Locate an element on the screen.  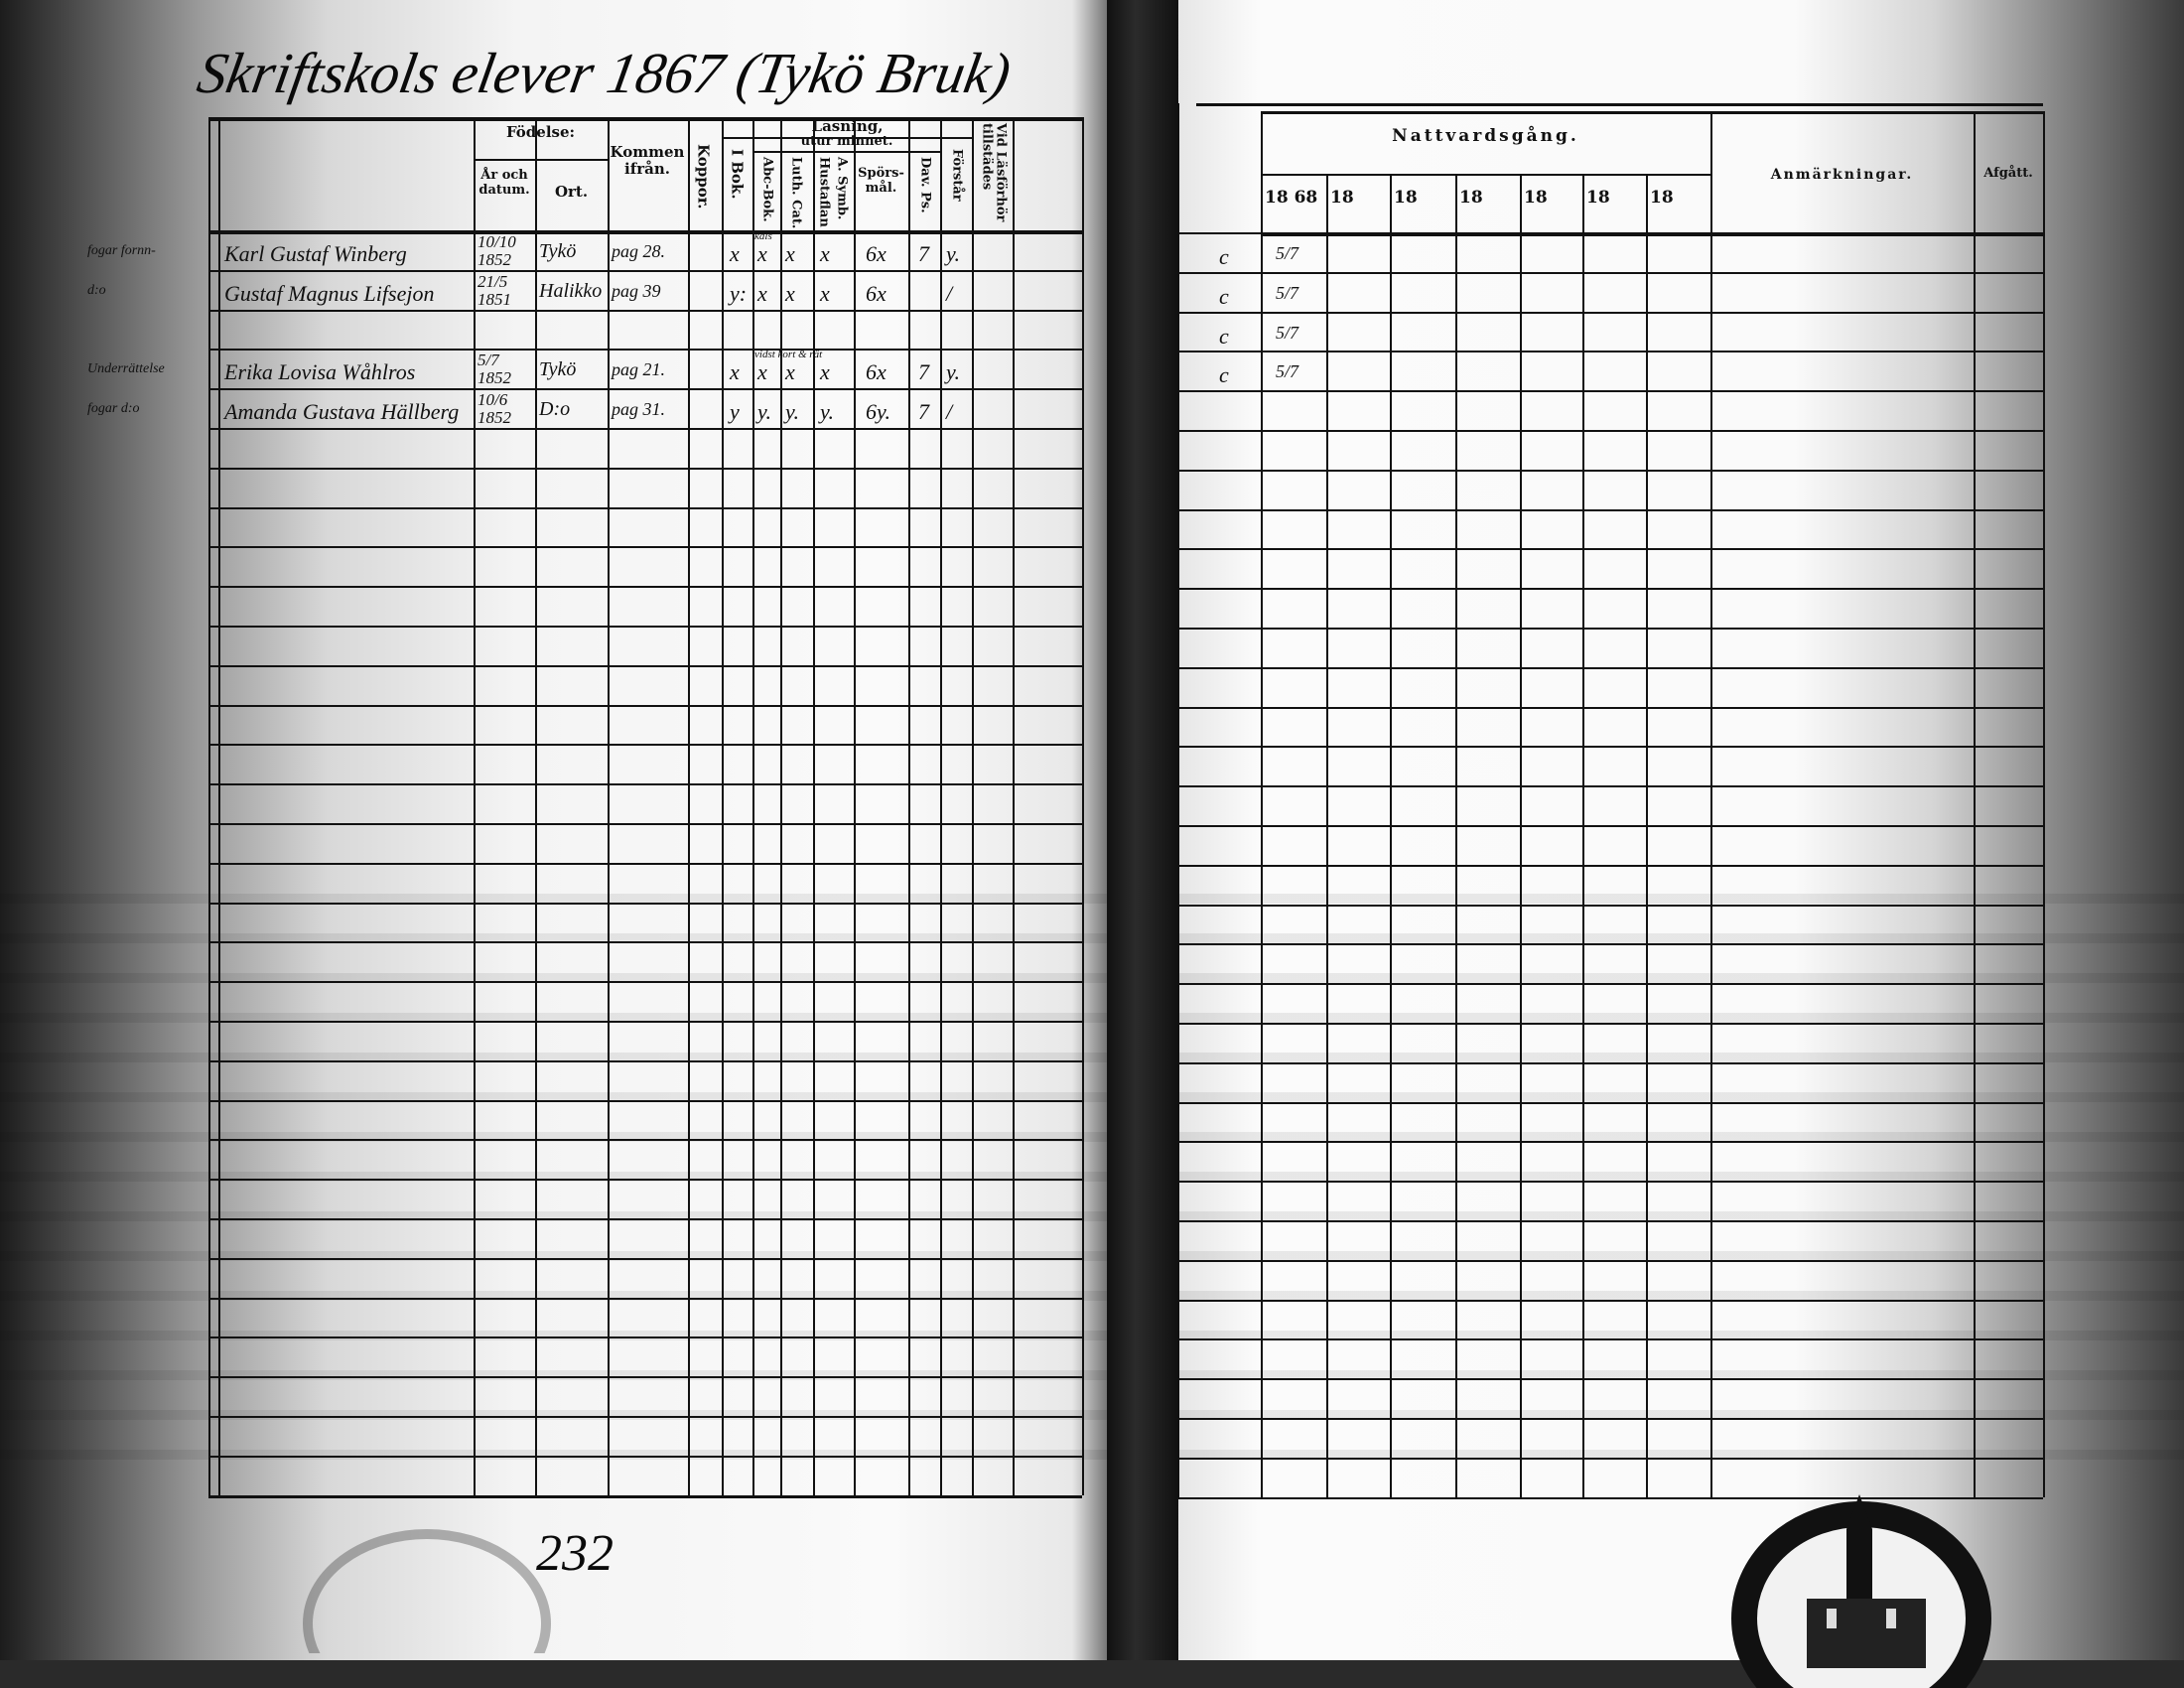
page-number: 232 is located at coordinates (575, 1553).